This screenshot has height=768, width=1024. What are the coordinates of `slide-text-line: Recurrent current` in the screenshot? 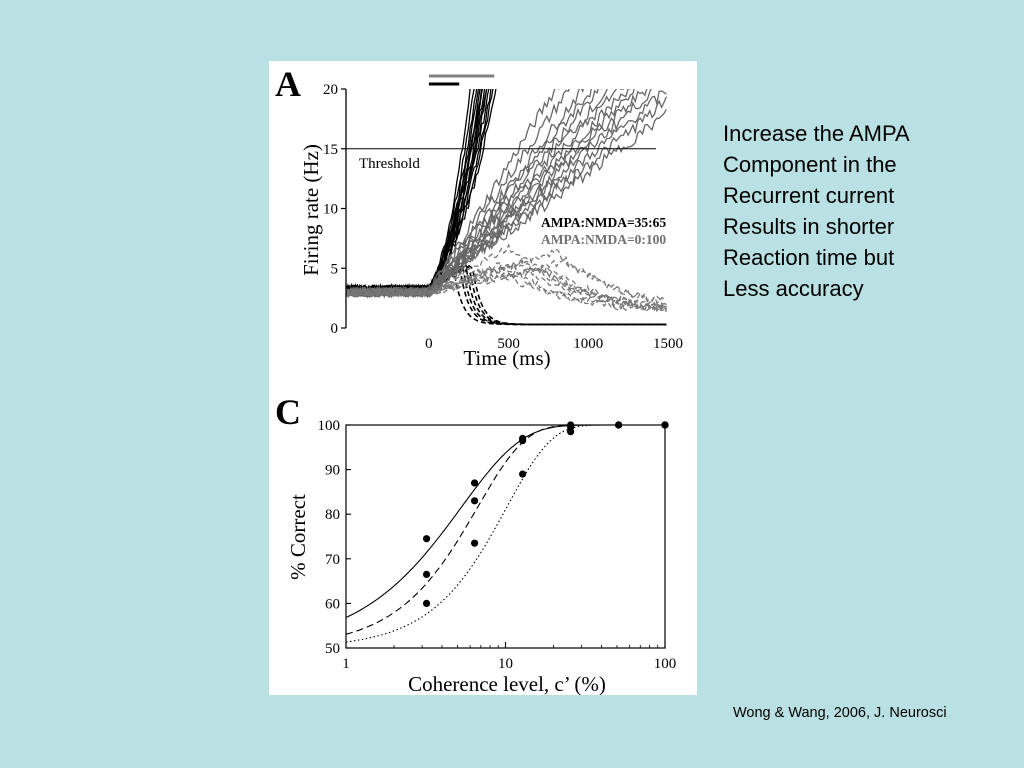 It's located at (809, 195).